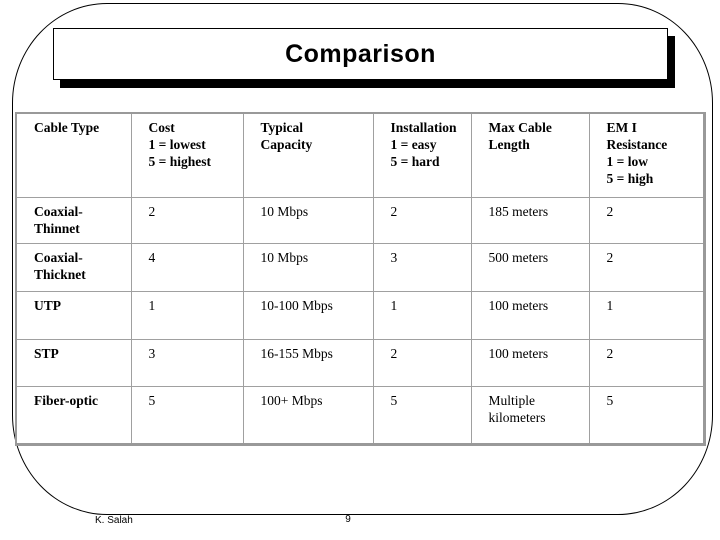  I want to click on header-installation: Installation 1 = easy 5 = hard, so click(422, 155).